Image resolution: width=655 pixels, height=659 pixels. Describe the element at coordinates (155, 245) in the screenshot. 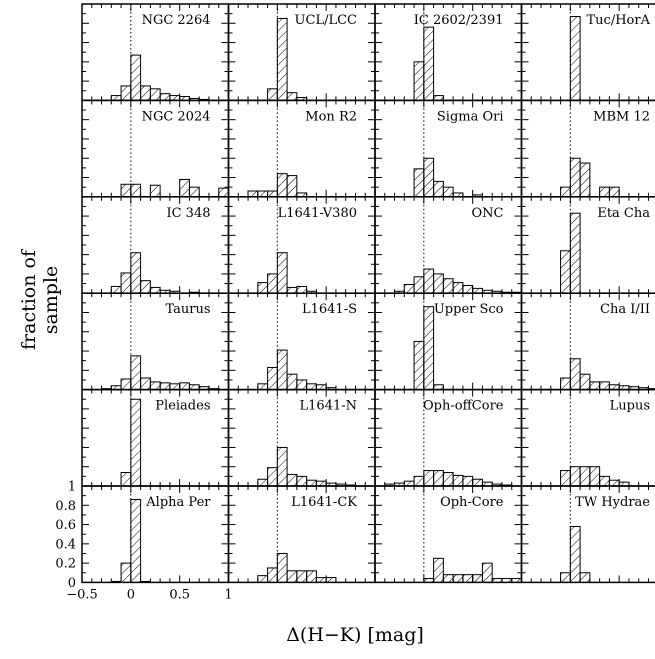

I see `histogram-panel: IC 348` at that location.